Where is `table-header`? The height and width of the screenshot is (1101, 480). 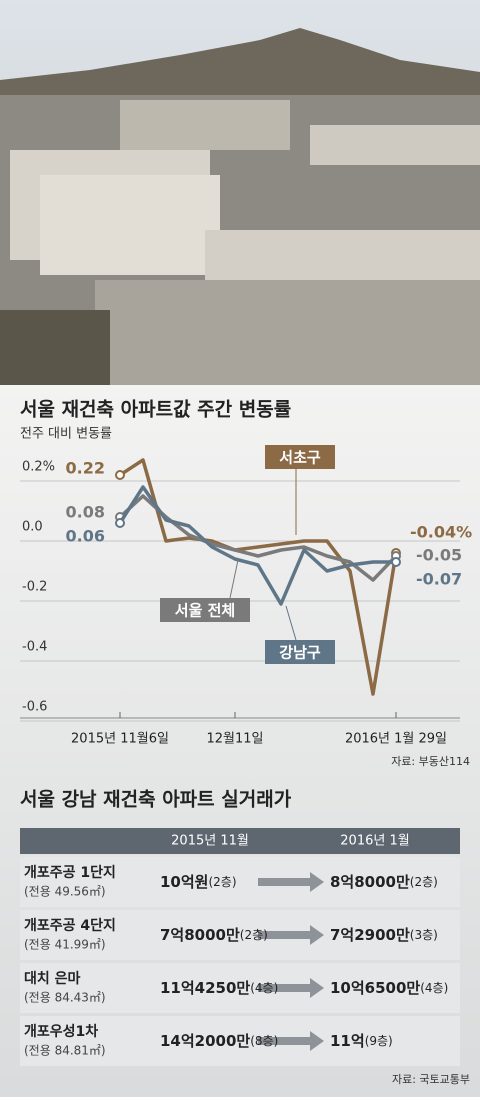
table-header is located at coordinates (240, 841).